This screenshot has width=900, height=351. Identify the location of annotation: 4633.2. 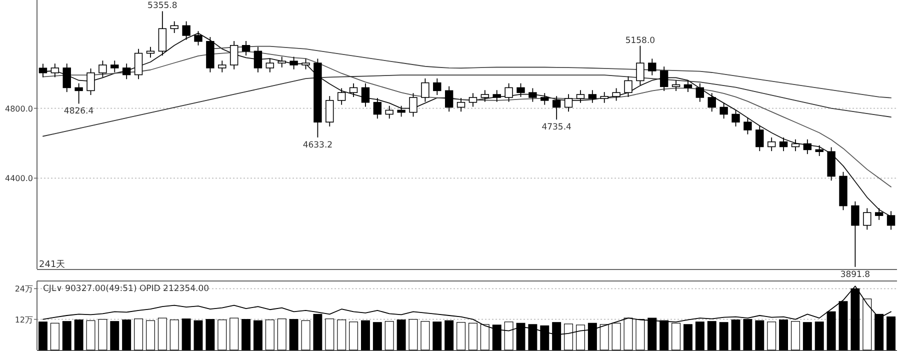
(317, 145).